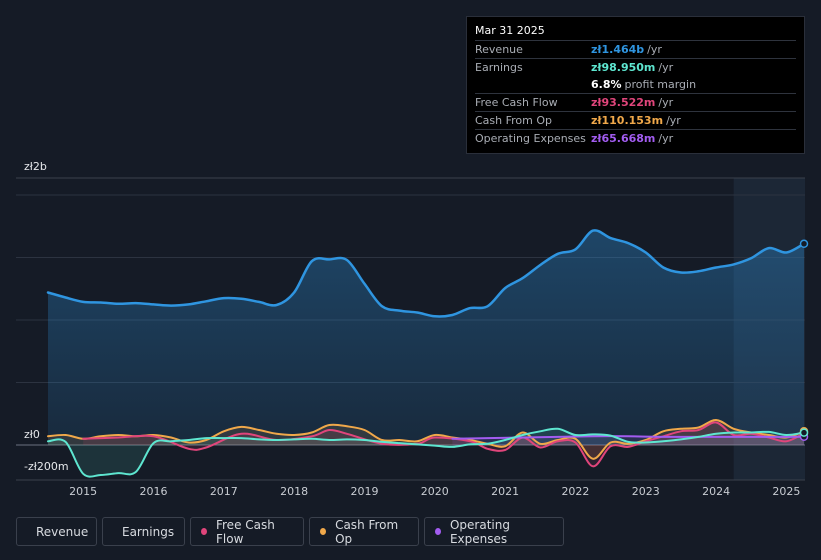 The width and height of the screenshot is (821, 560). Describe the element at coordinates (204, 531) in the screenshot. I see `free-cash-flow-dot-icon` at that location.